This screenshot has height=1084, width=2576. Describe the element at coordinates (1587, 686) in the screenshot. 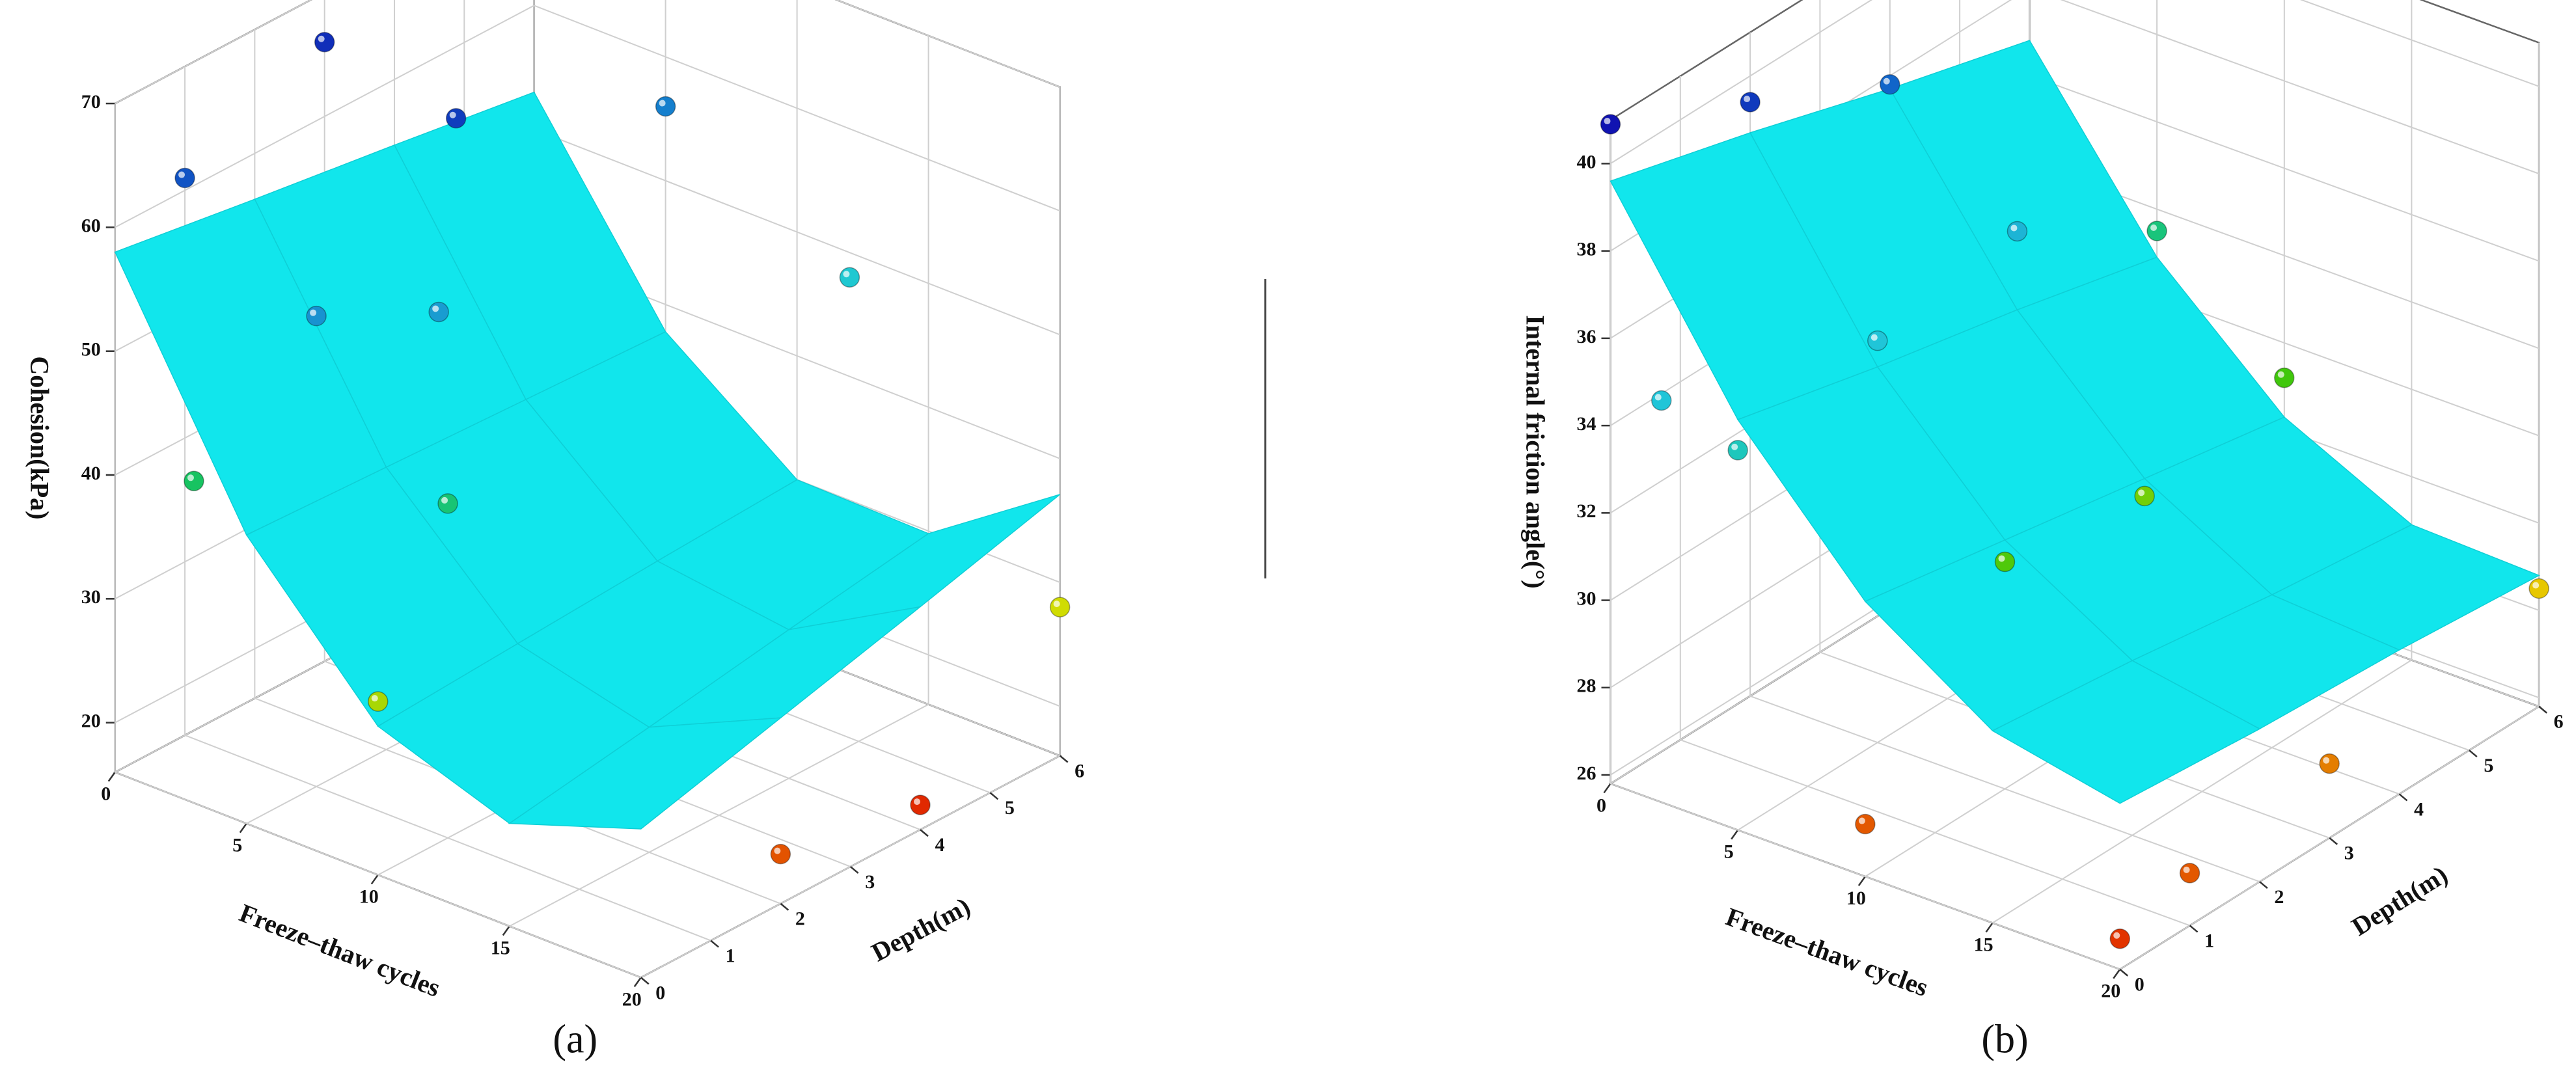

I see `z-tick-label: 28` at that location.